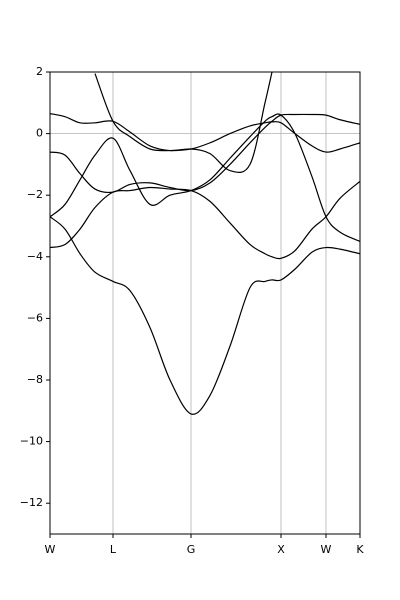 This screenshot has width=400, height=600. I want to click on y-tick-label: 0, so click(39, 133).